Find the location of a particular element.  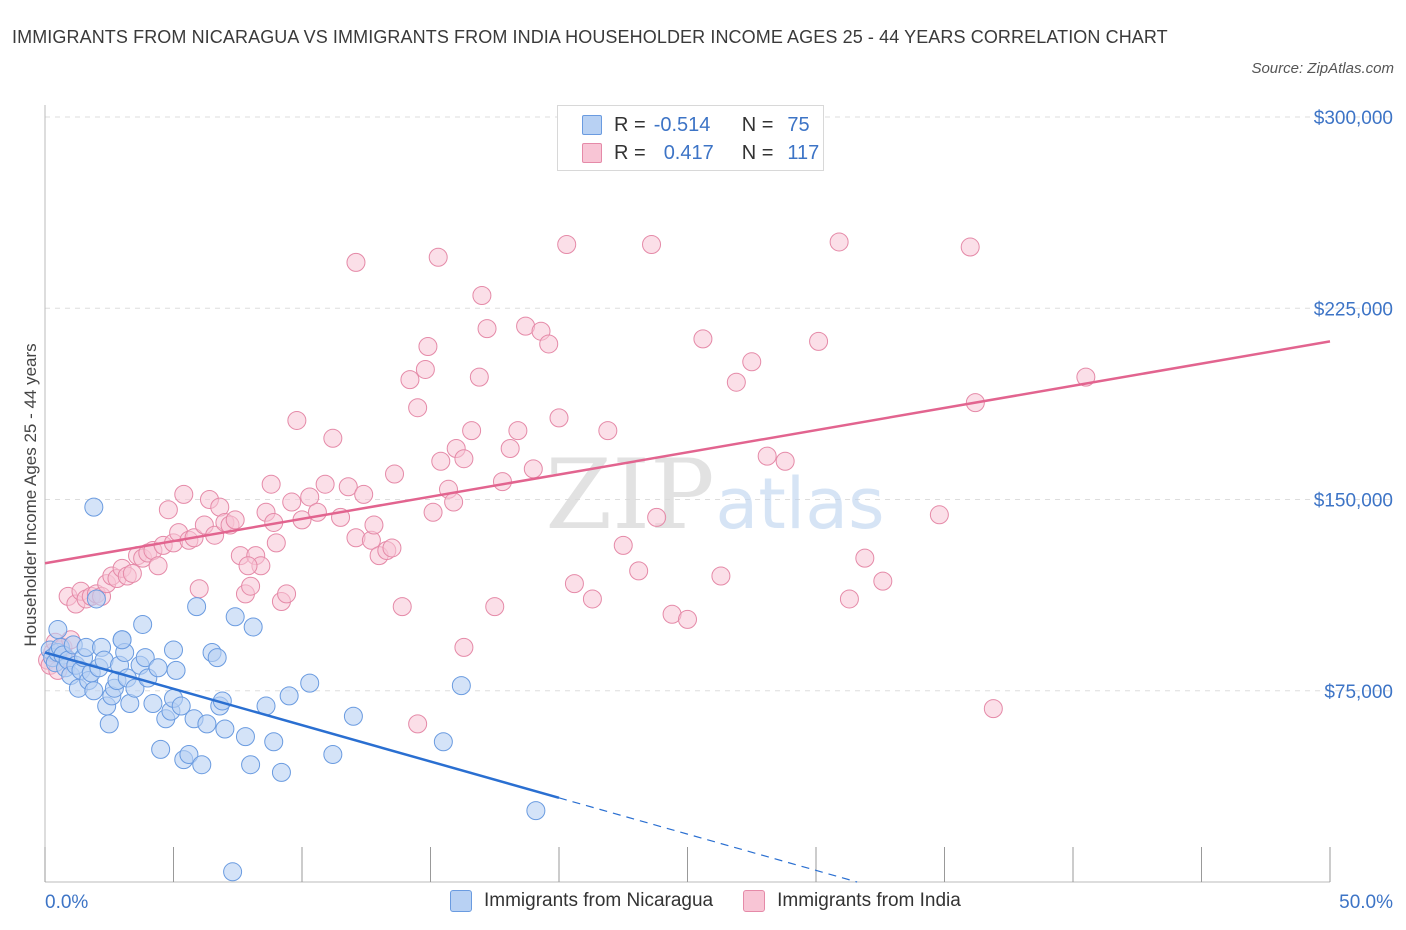

y-tick-label: $75,000 is located at coordinates (1358, 692).